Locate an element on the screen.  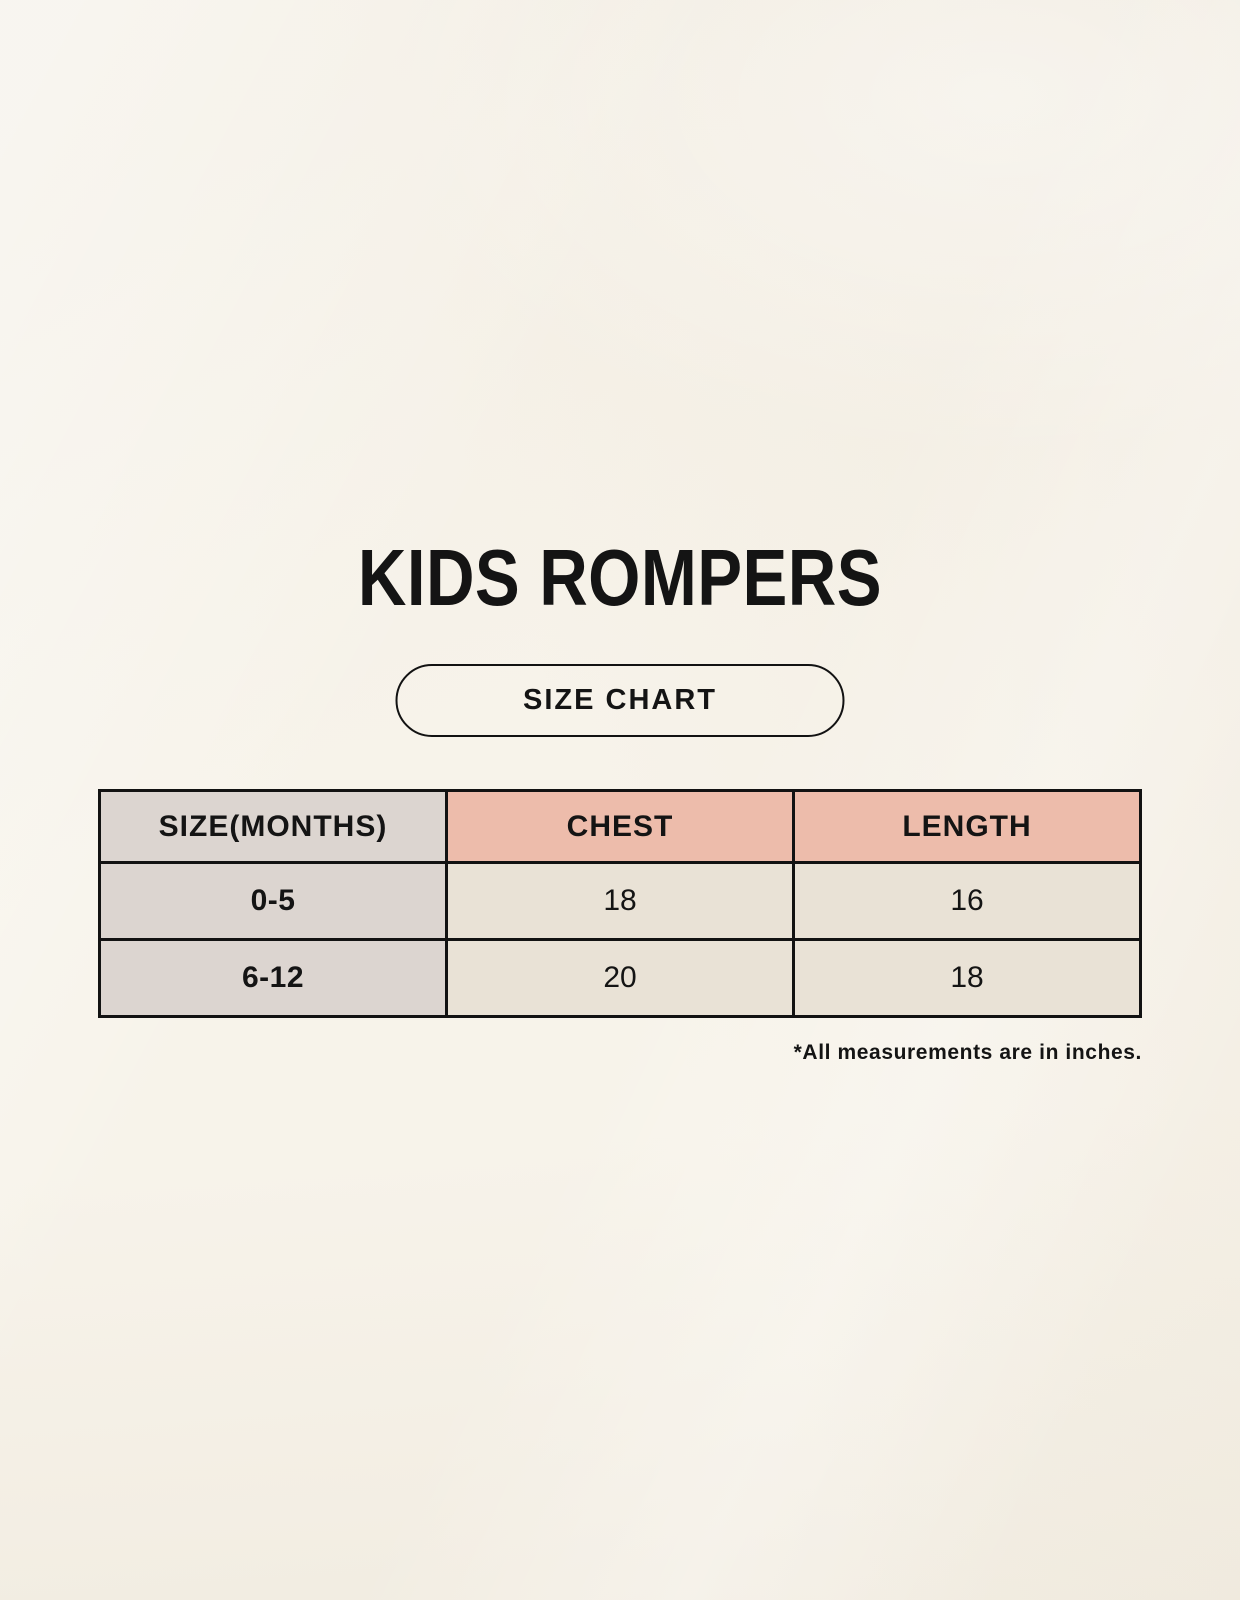
measurements-footnote: *All measurements are in inches. is located at coordinates (967, 1052).